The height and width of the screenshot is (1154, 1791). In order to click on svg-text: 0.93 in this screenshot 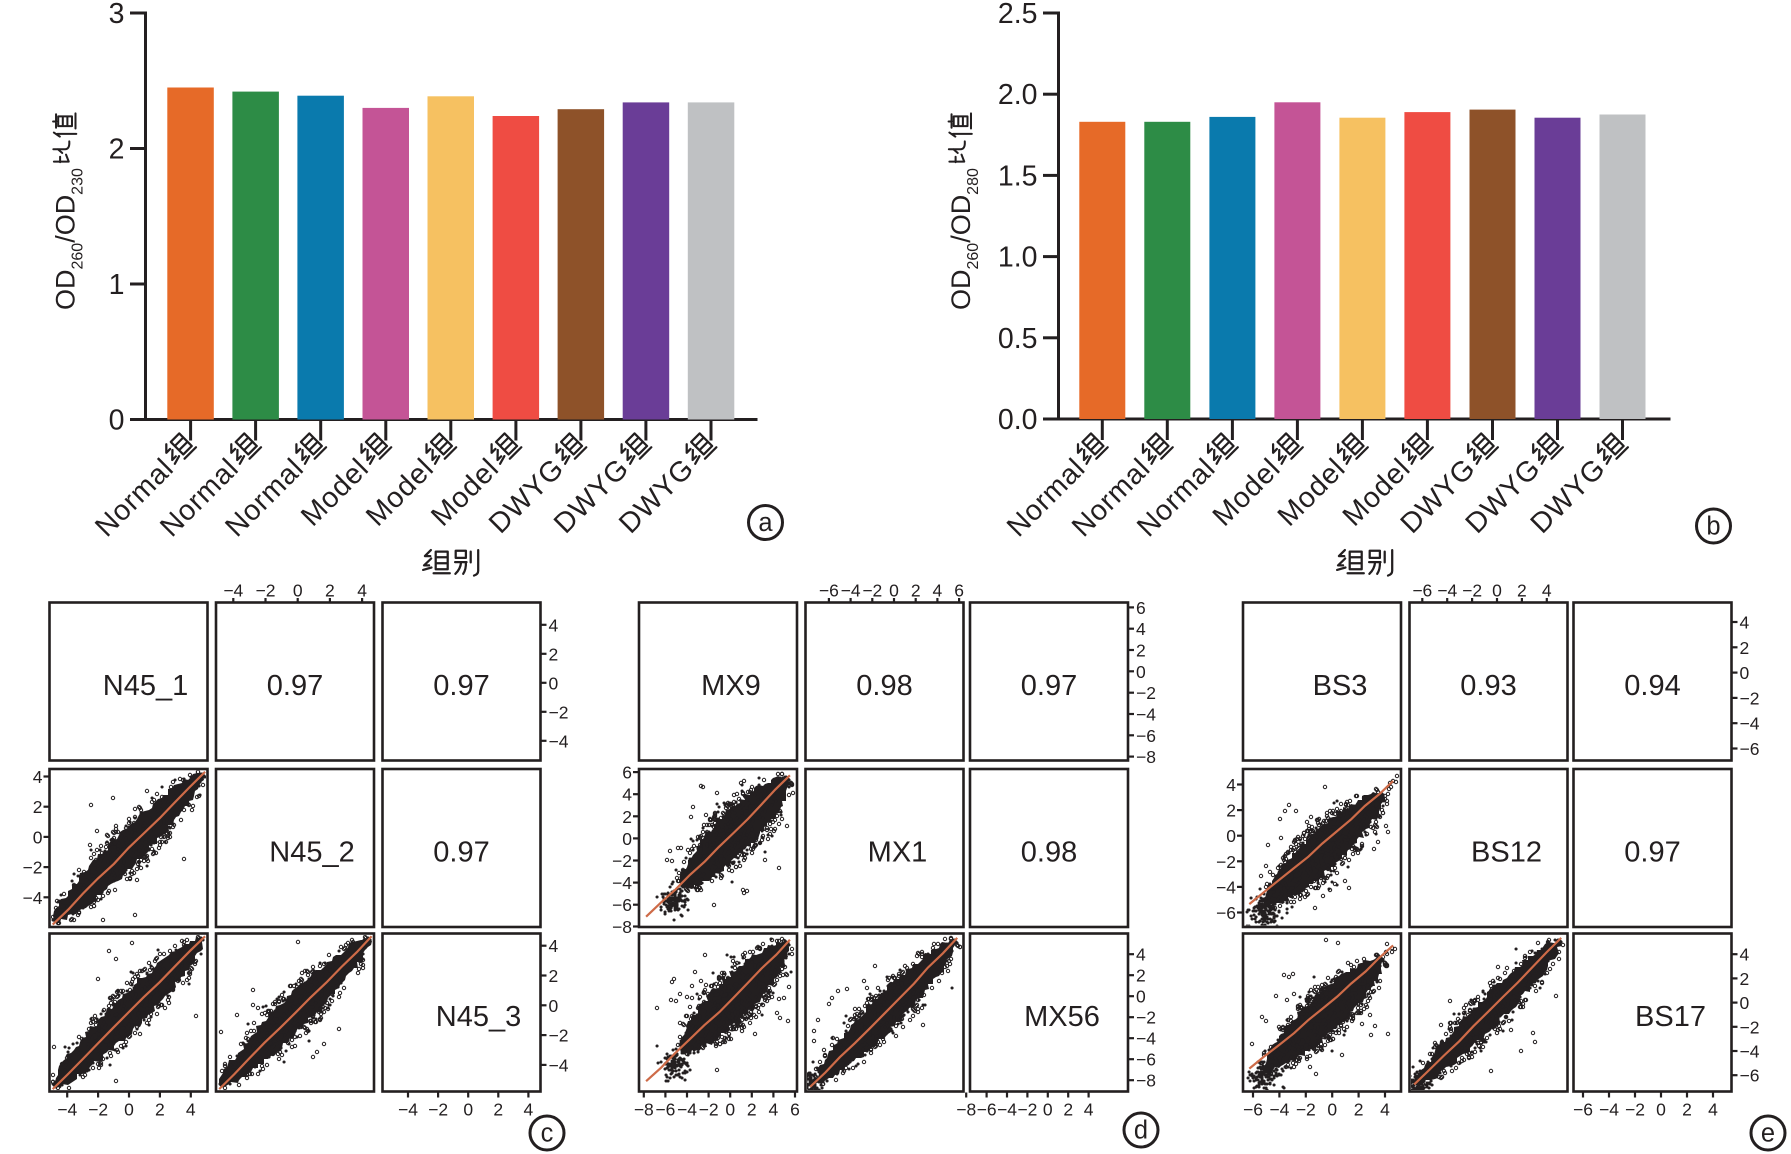, I will do `click(1488, 686)`.